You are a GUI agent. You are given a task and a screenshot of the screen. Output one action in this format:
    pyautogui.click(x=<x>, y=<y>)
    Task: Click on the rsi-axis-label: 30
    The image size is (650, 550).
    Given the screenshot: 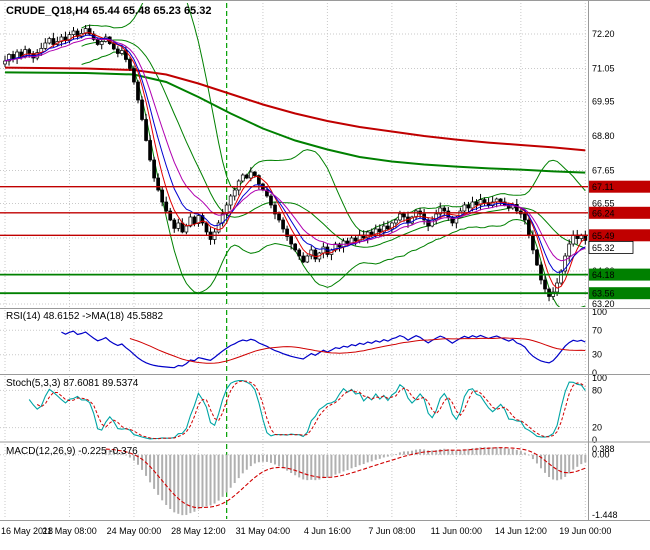 What is the action you would take?
    pyautogui.click(x=597, y=355)
    